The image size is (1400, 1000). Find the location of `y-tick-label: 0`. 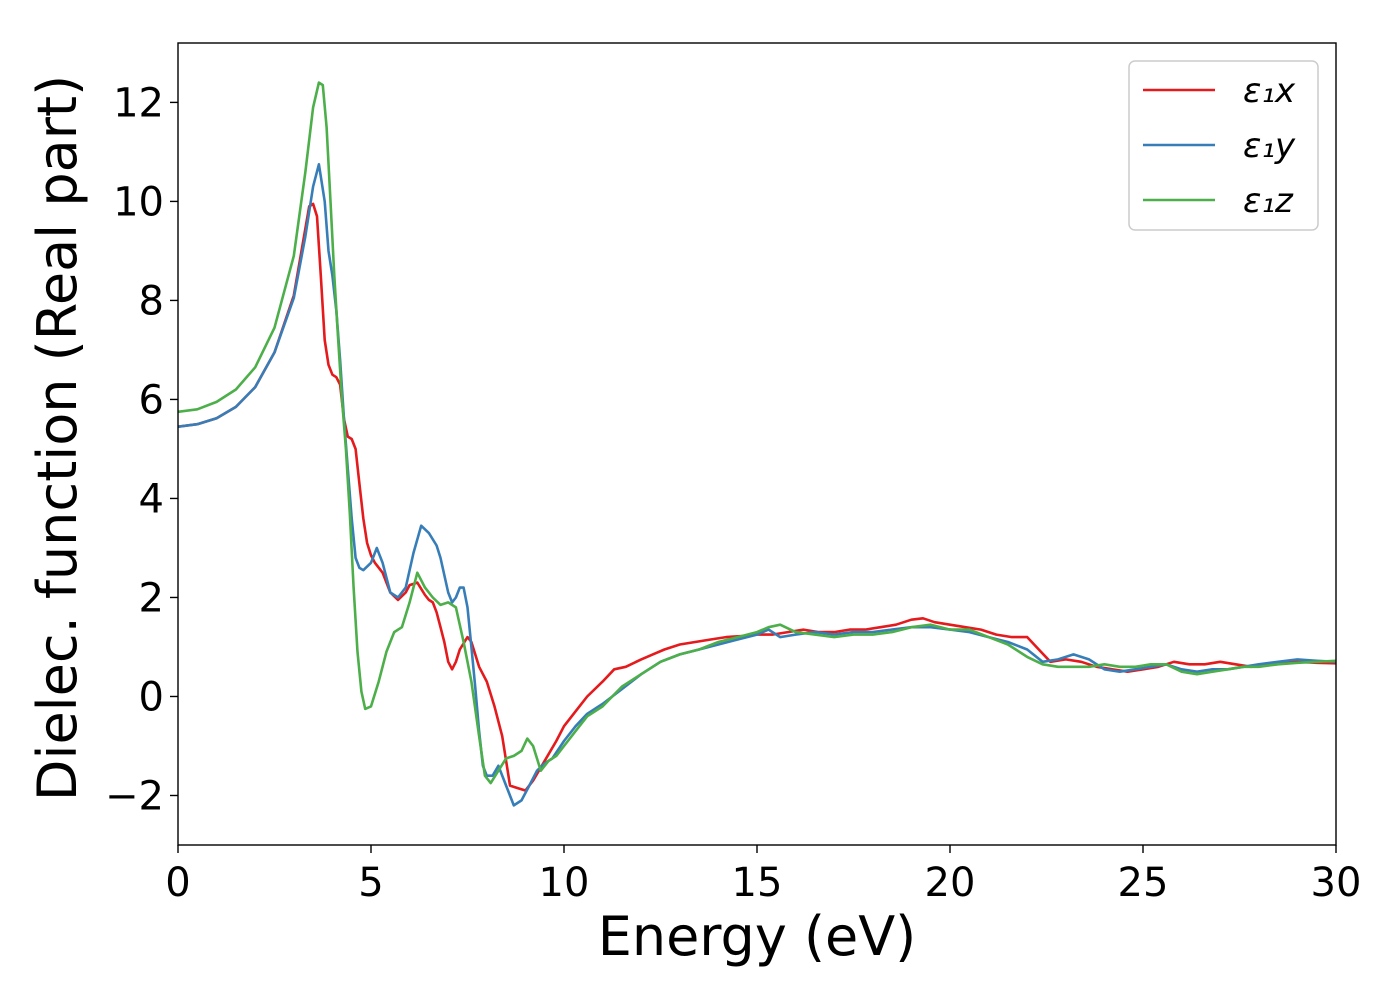

y-tick-label: 0 is located at coordinates (151, 697).